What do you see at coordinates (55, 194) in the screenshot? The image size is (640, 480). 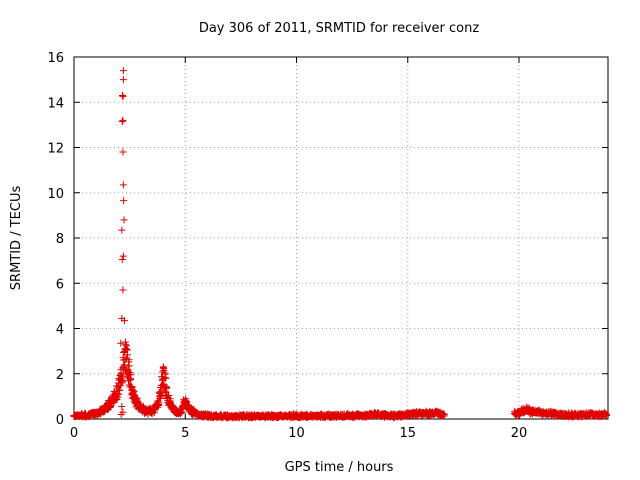 I see `y-tick-label: 10` at bounding box center [55, 194].